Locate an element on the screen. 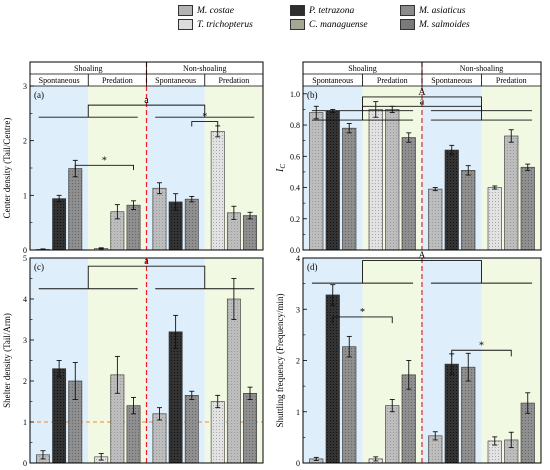  panel-label: (c) is located at coordinates (39, 267).